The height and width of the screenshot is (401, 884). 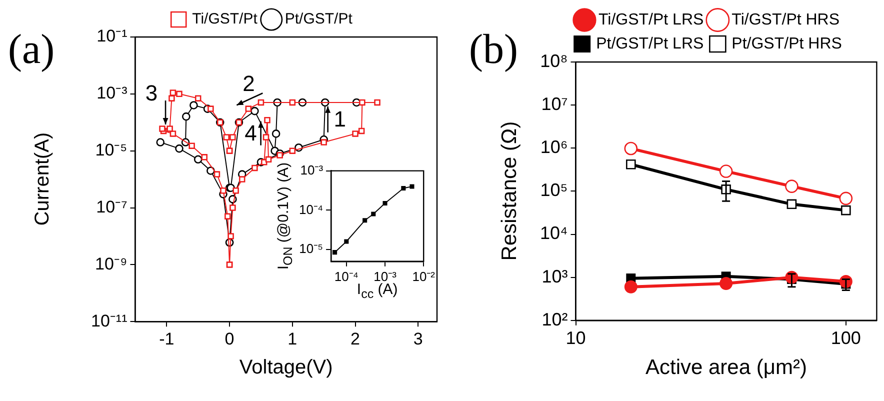 What do you see at coordinates (293, 338) in the screenshot?
I see `x-tick-label: 1` at bounding box center [293, 338].